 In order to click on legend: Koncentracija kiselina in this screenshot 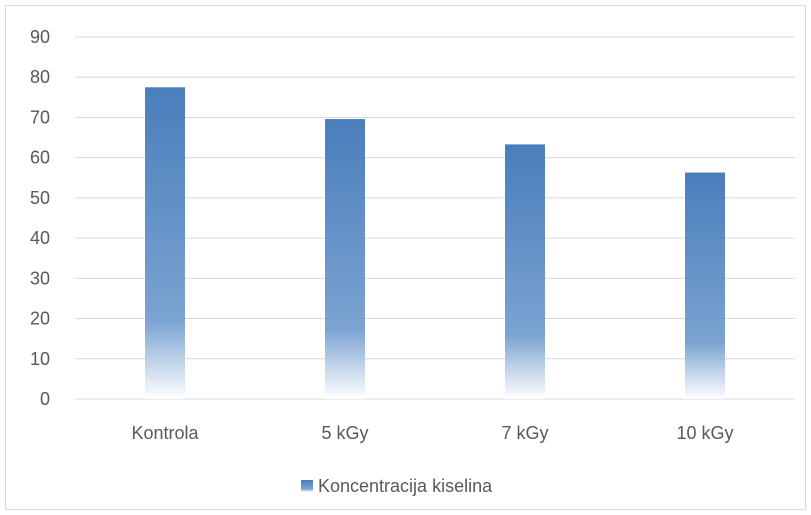, I will do `click(397, 486)`.